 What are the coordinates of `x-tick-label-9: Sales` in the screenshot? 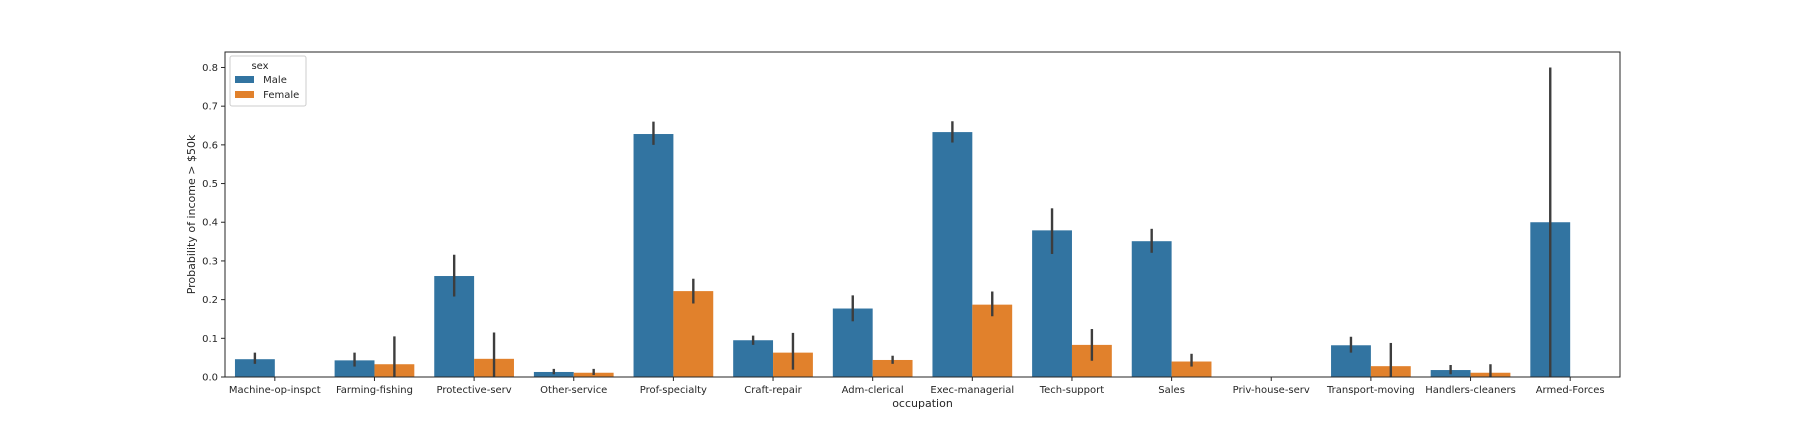 It's located at (1171, 390).